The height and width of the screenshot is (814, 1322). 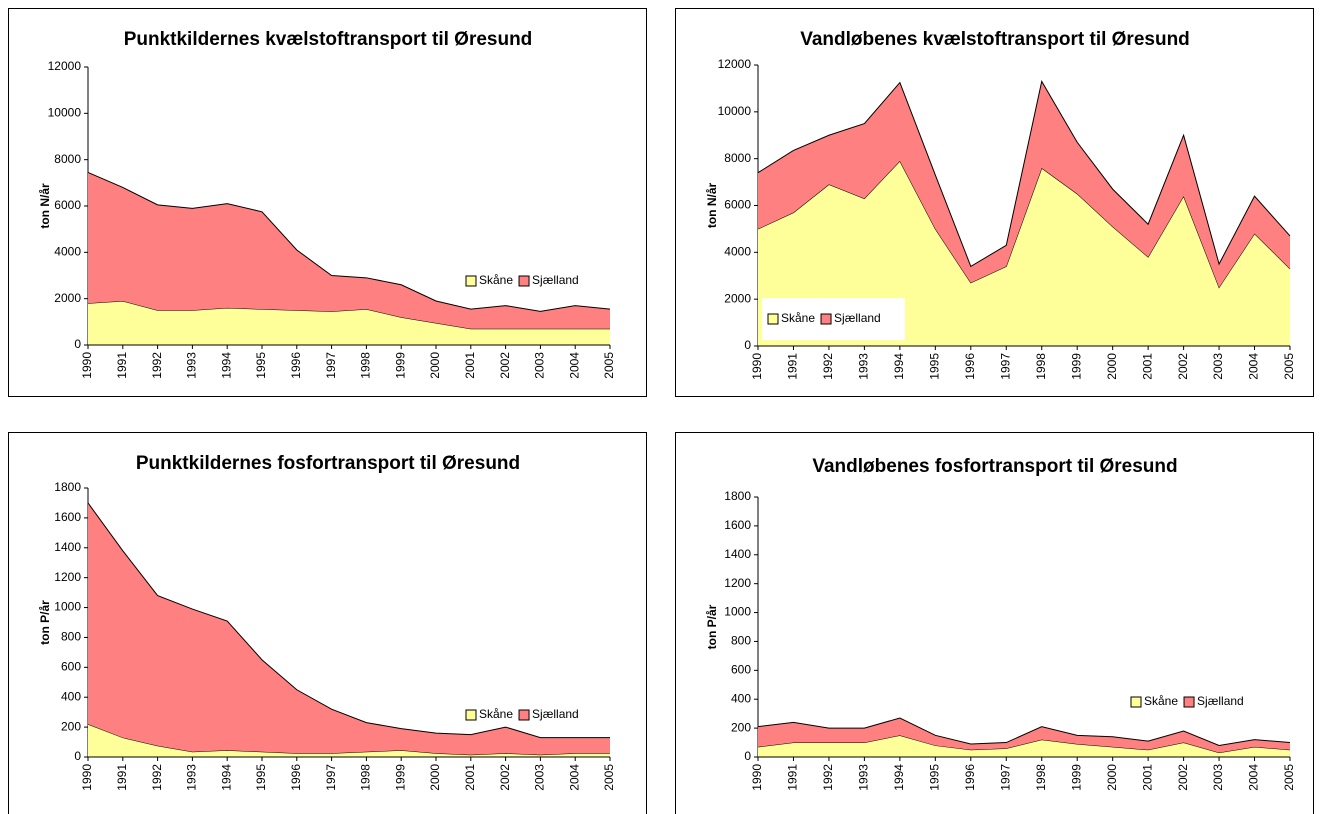 I want to click on y-tick-label: 6000, so click(x=67, y=205).